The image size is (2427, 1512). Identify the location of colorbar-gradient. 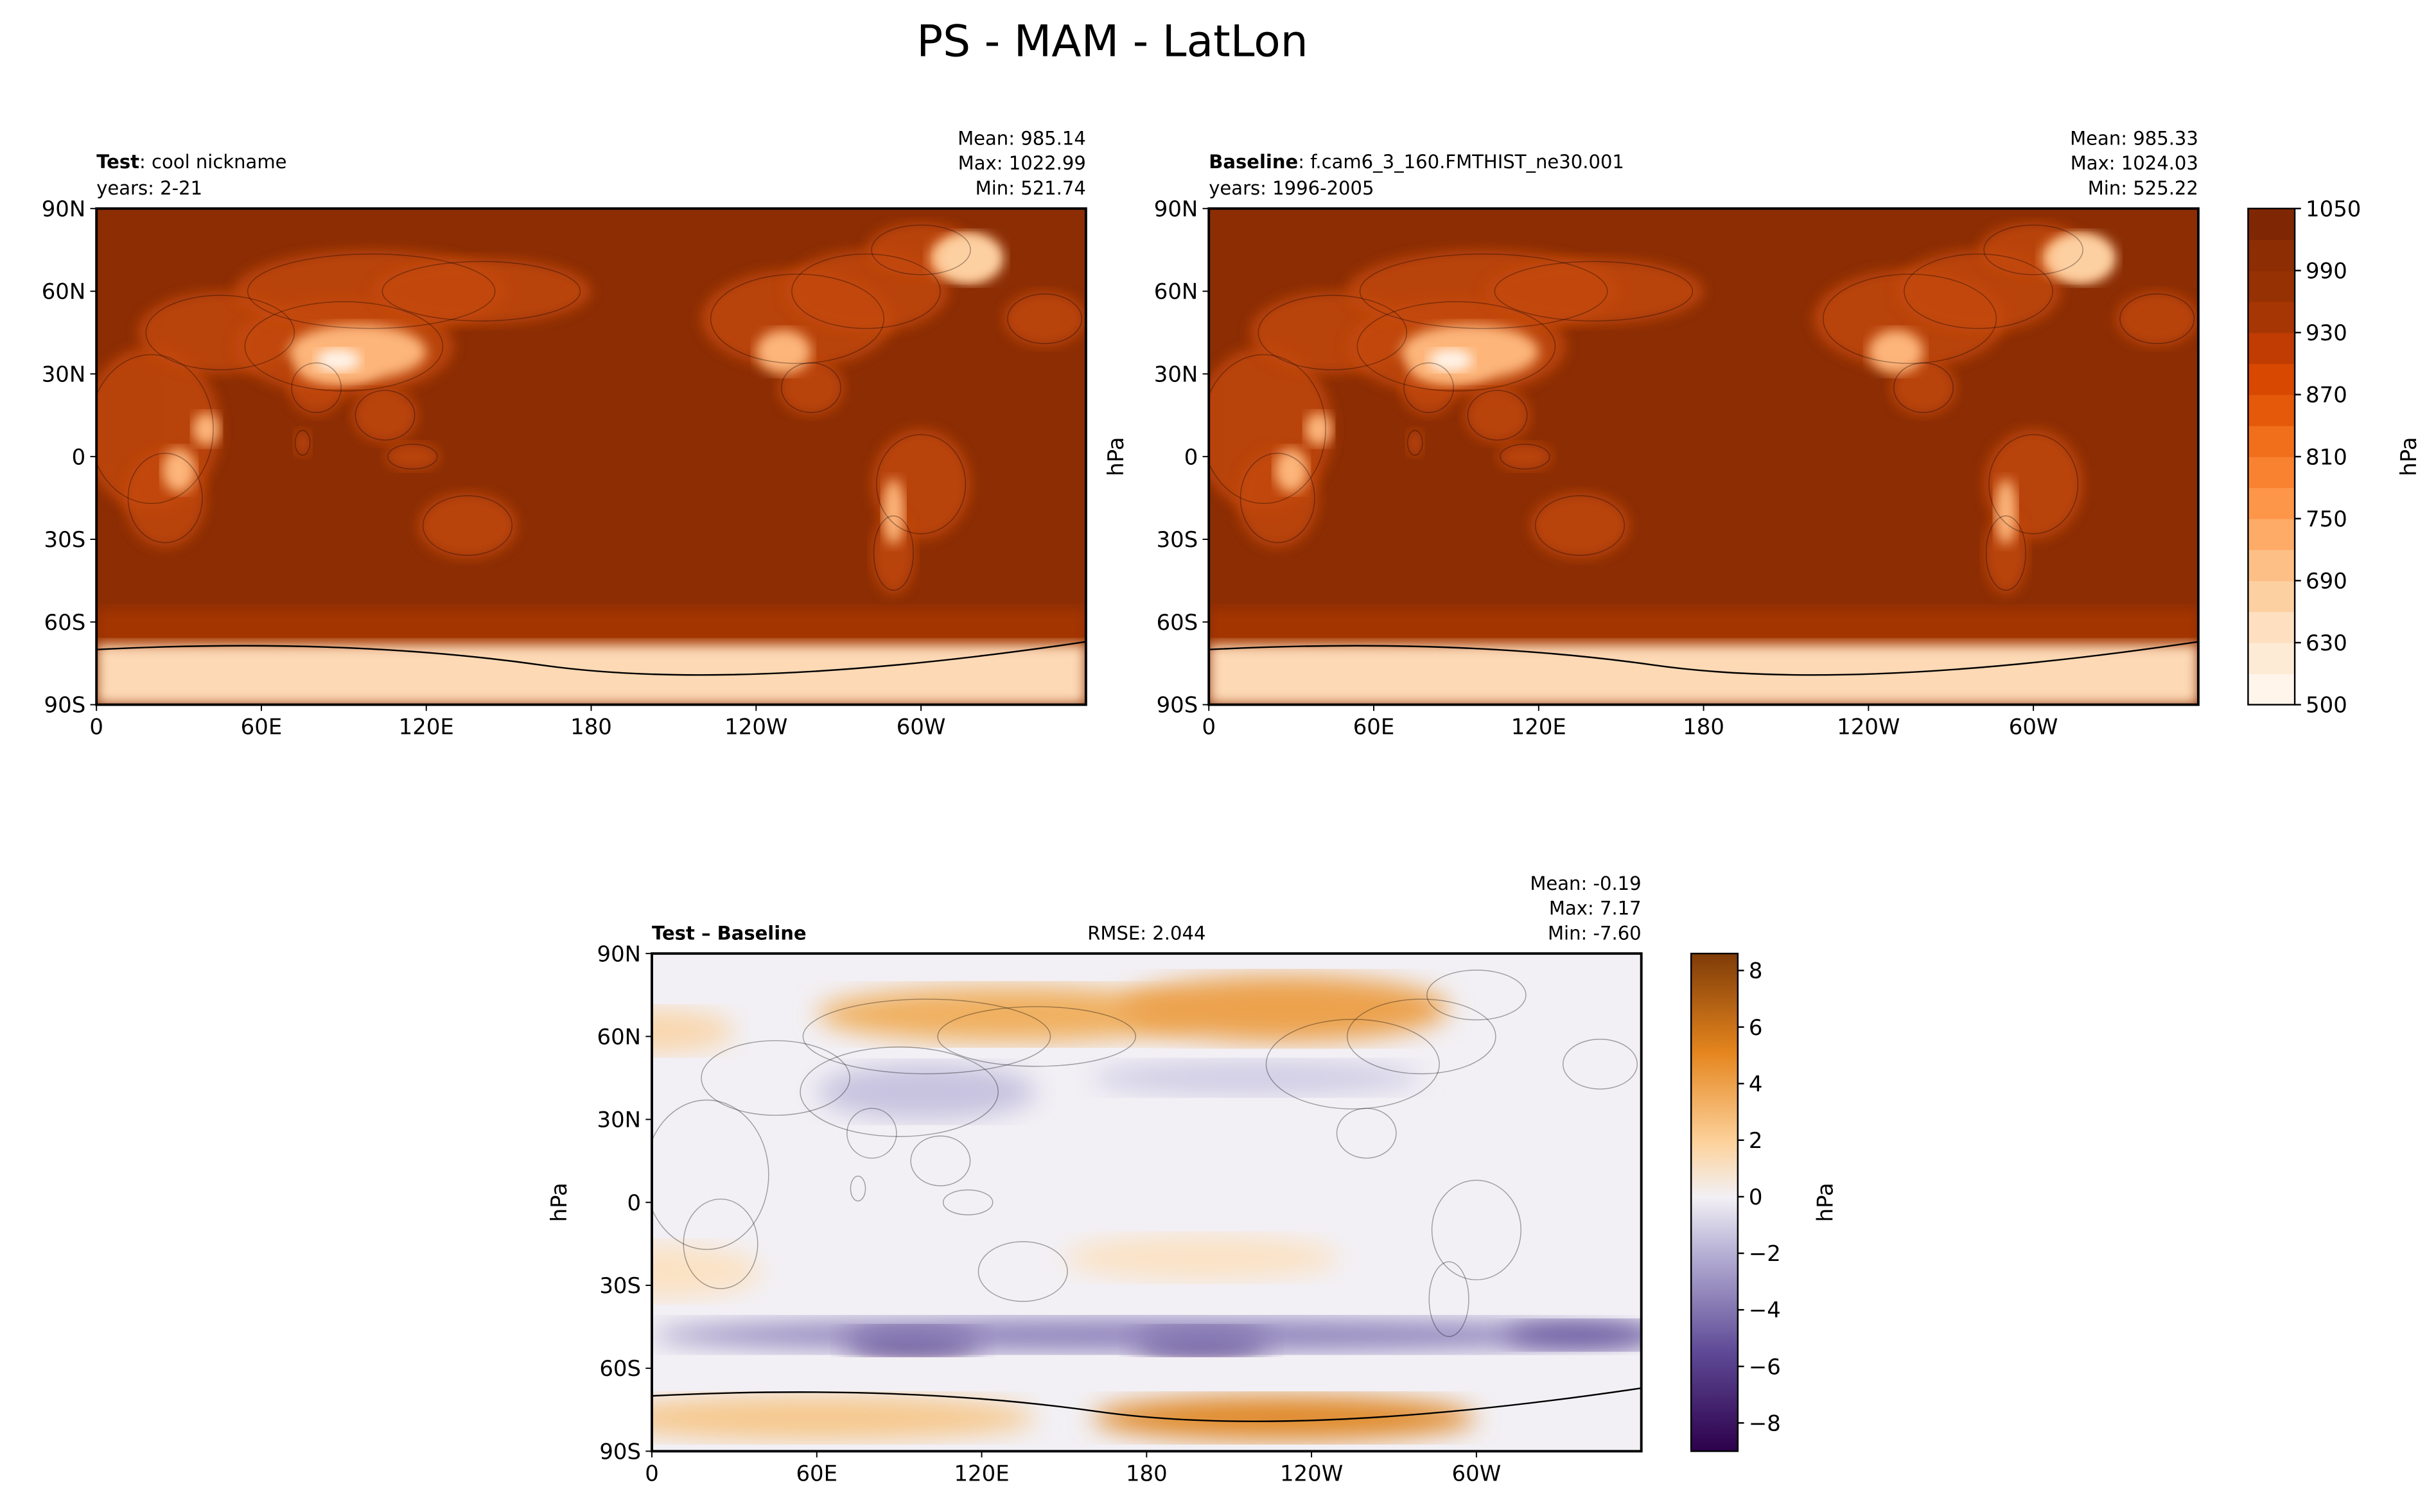
(1714, 1202).